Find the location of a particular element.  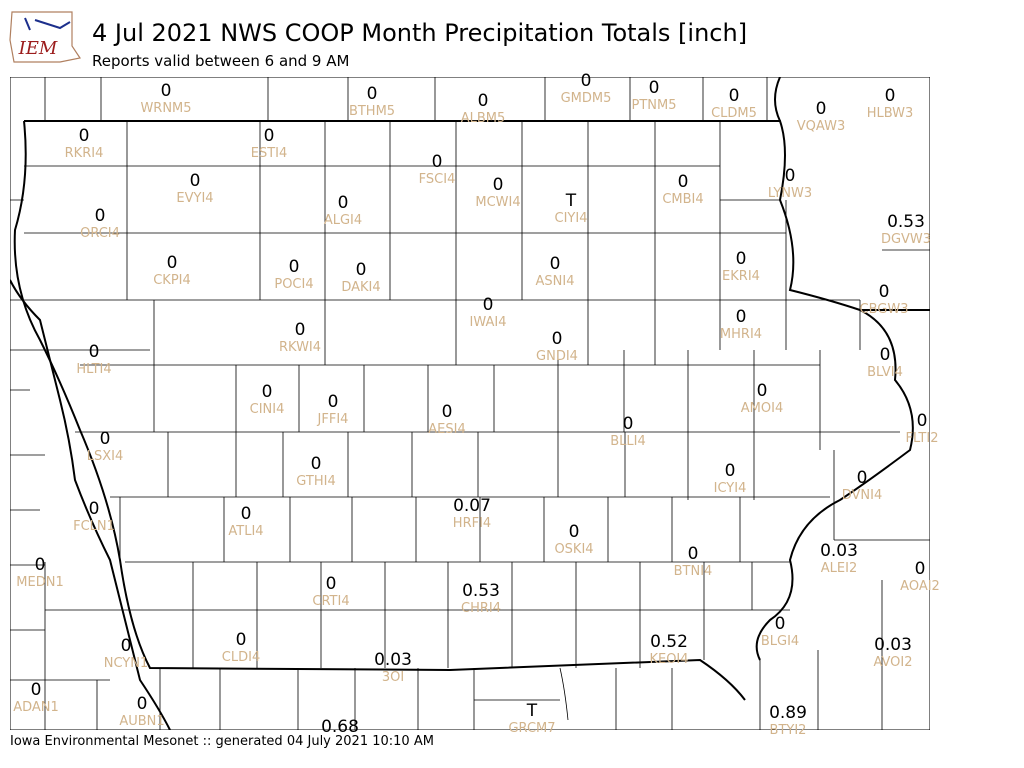

station-id: FCLN1 is located at coordinates (94, 526).